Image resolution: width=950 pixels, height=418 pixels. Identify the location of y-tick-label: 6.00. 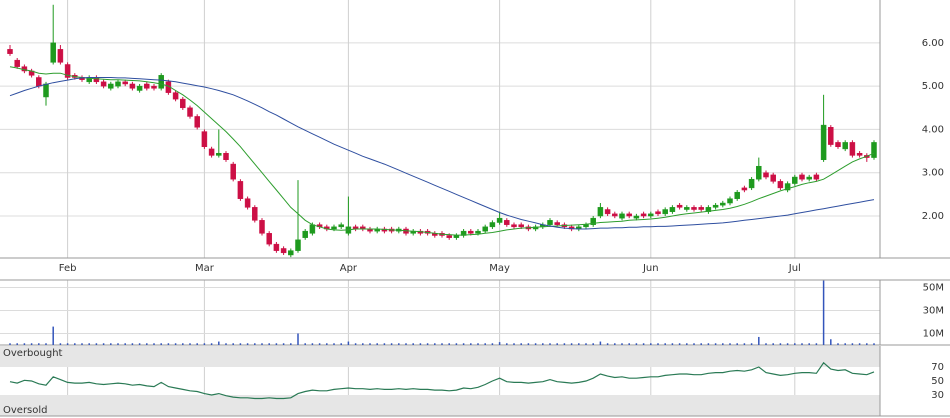
(933, 43).